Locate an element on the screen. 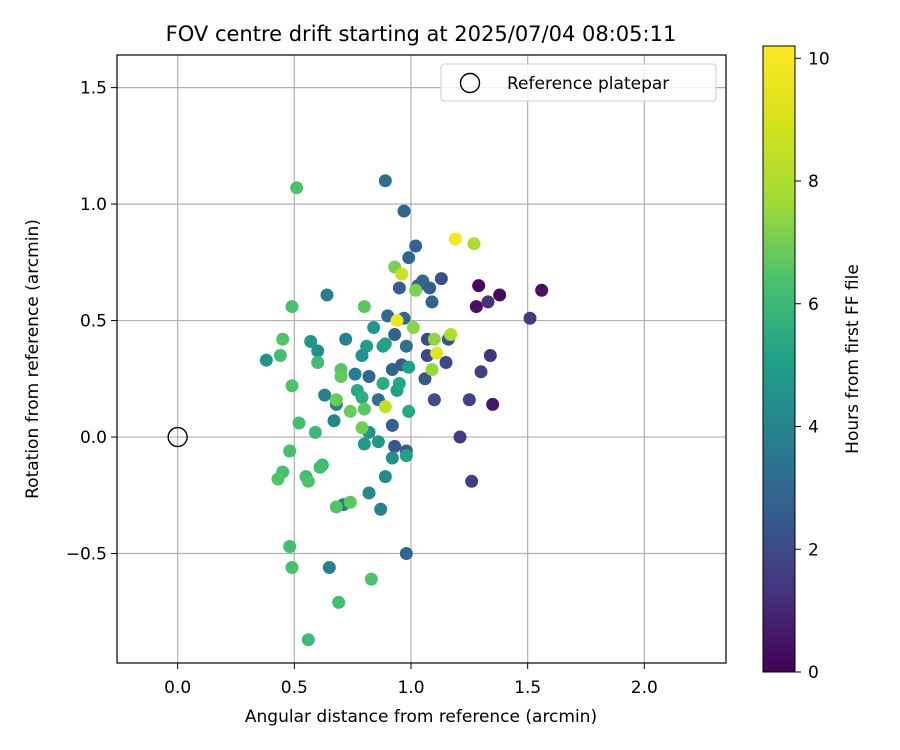  reference-layer is located at coordinates (177, 437).